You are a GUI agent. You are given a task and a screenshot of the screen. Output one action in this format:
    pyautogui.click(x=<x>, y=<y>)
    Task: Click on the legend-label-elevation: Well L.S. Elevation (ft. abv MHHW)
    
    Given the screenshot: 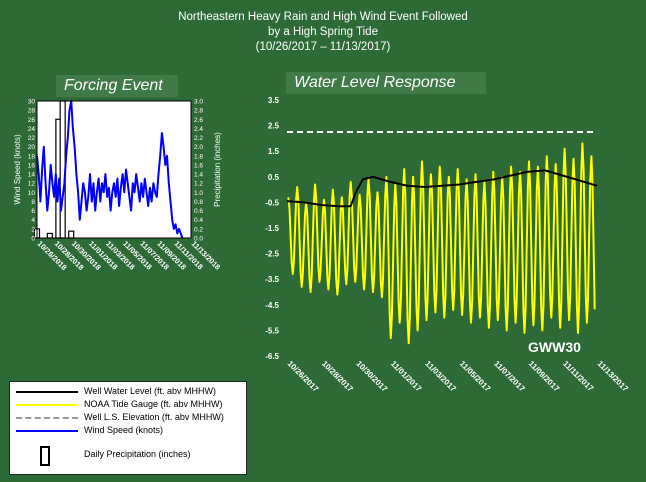 What is the action you would take?
    pyautogui.click(x=154, y=417)
    